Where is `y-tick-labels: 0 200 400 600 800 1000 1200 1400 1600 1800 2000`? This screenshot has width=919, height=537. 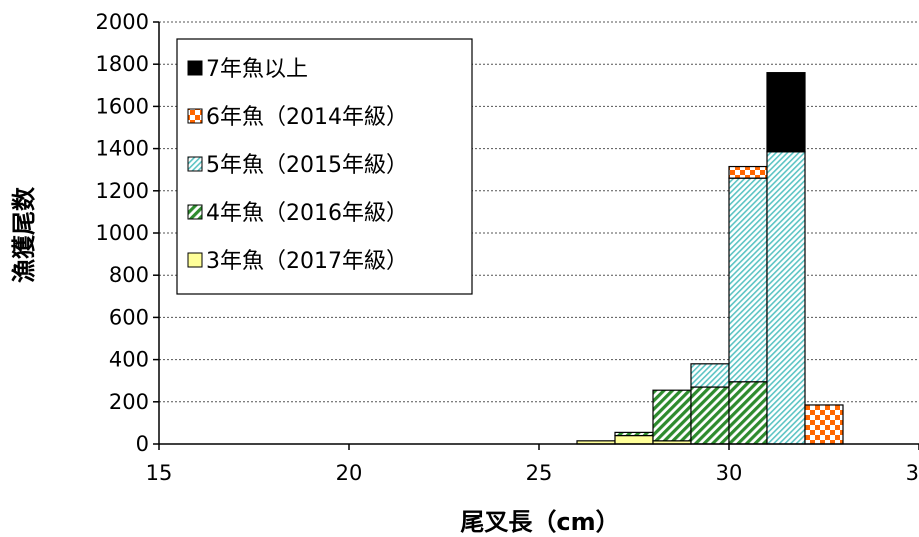
y-tick-labels: 0 200 400 600 800 1000 1200 1400 1600 1800 2000 is located at coordinates (122, 233).